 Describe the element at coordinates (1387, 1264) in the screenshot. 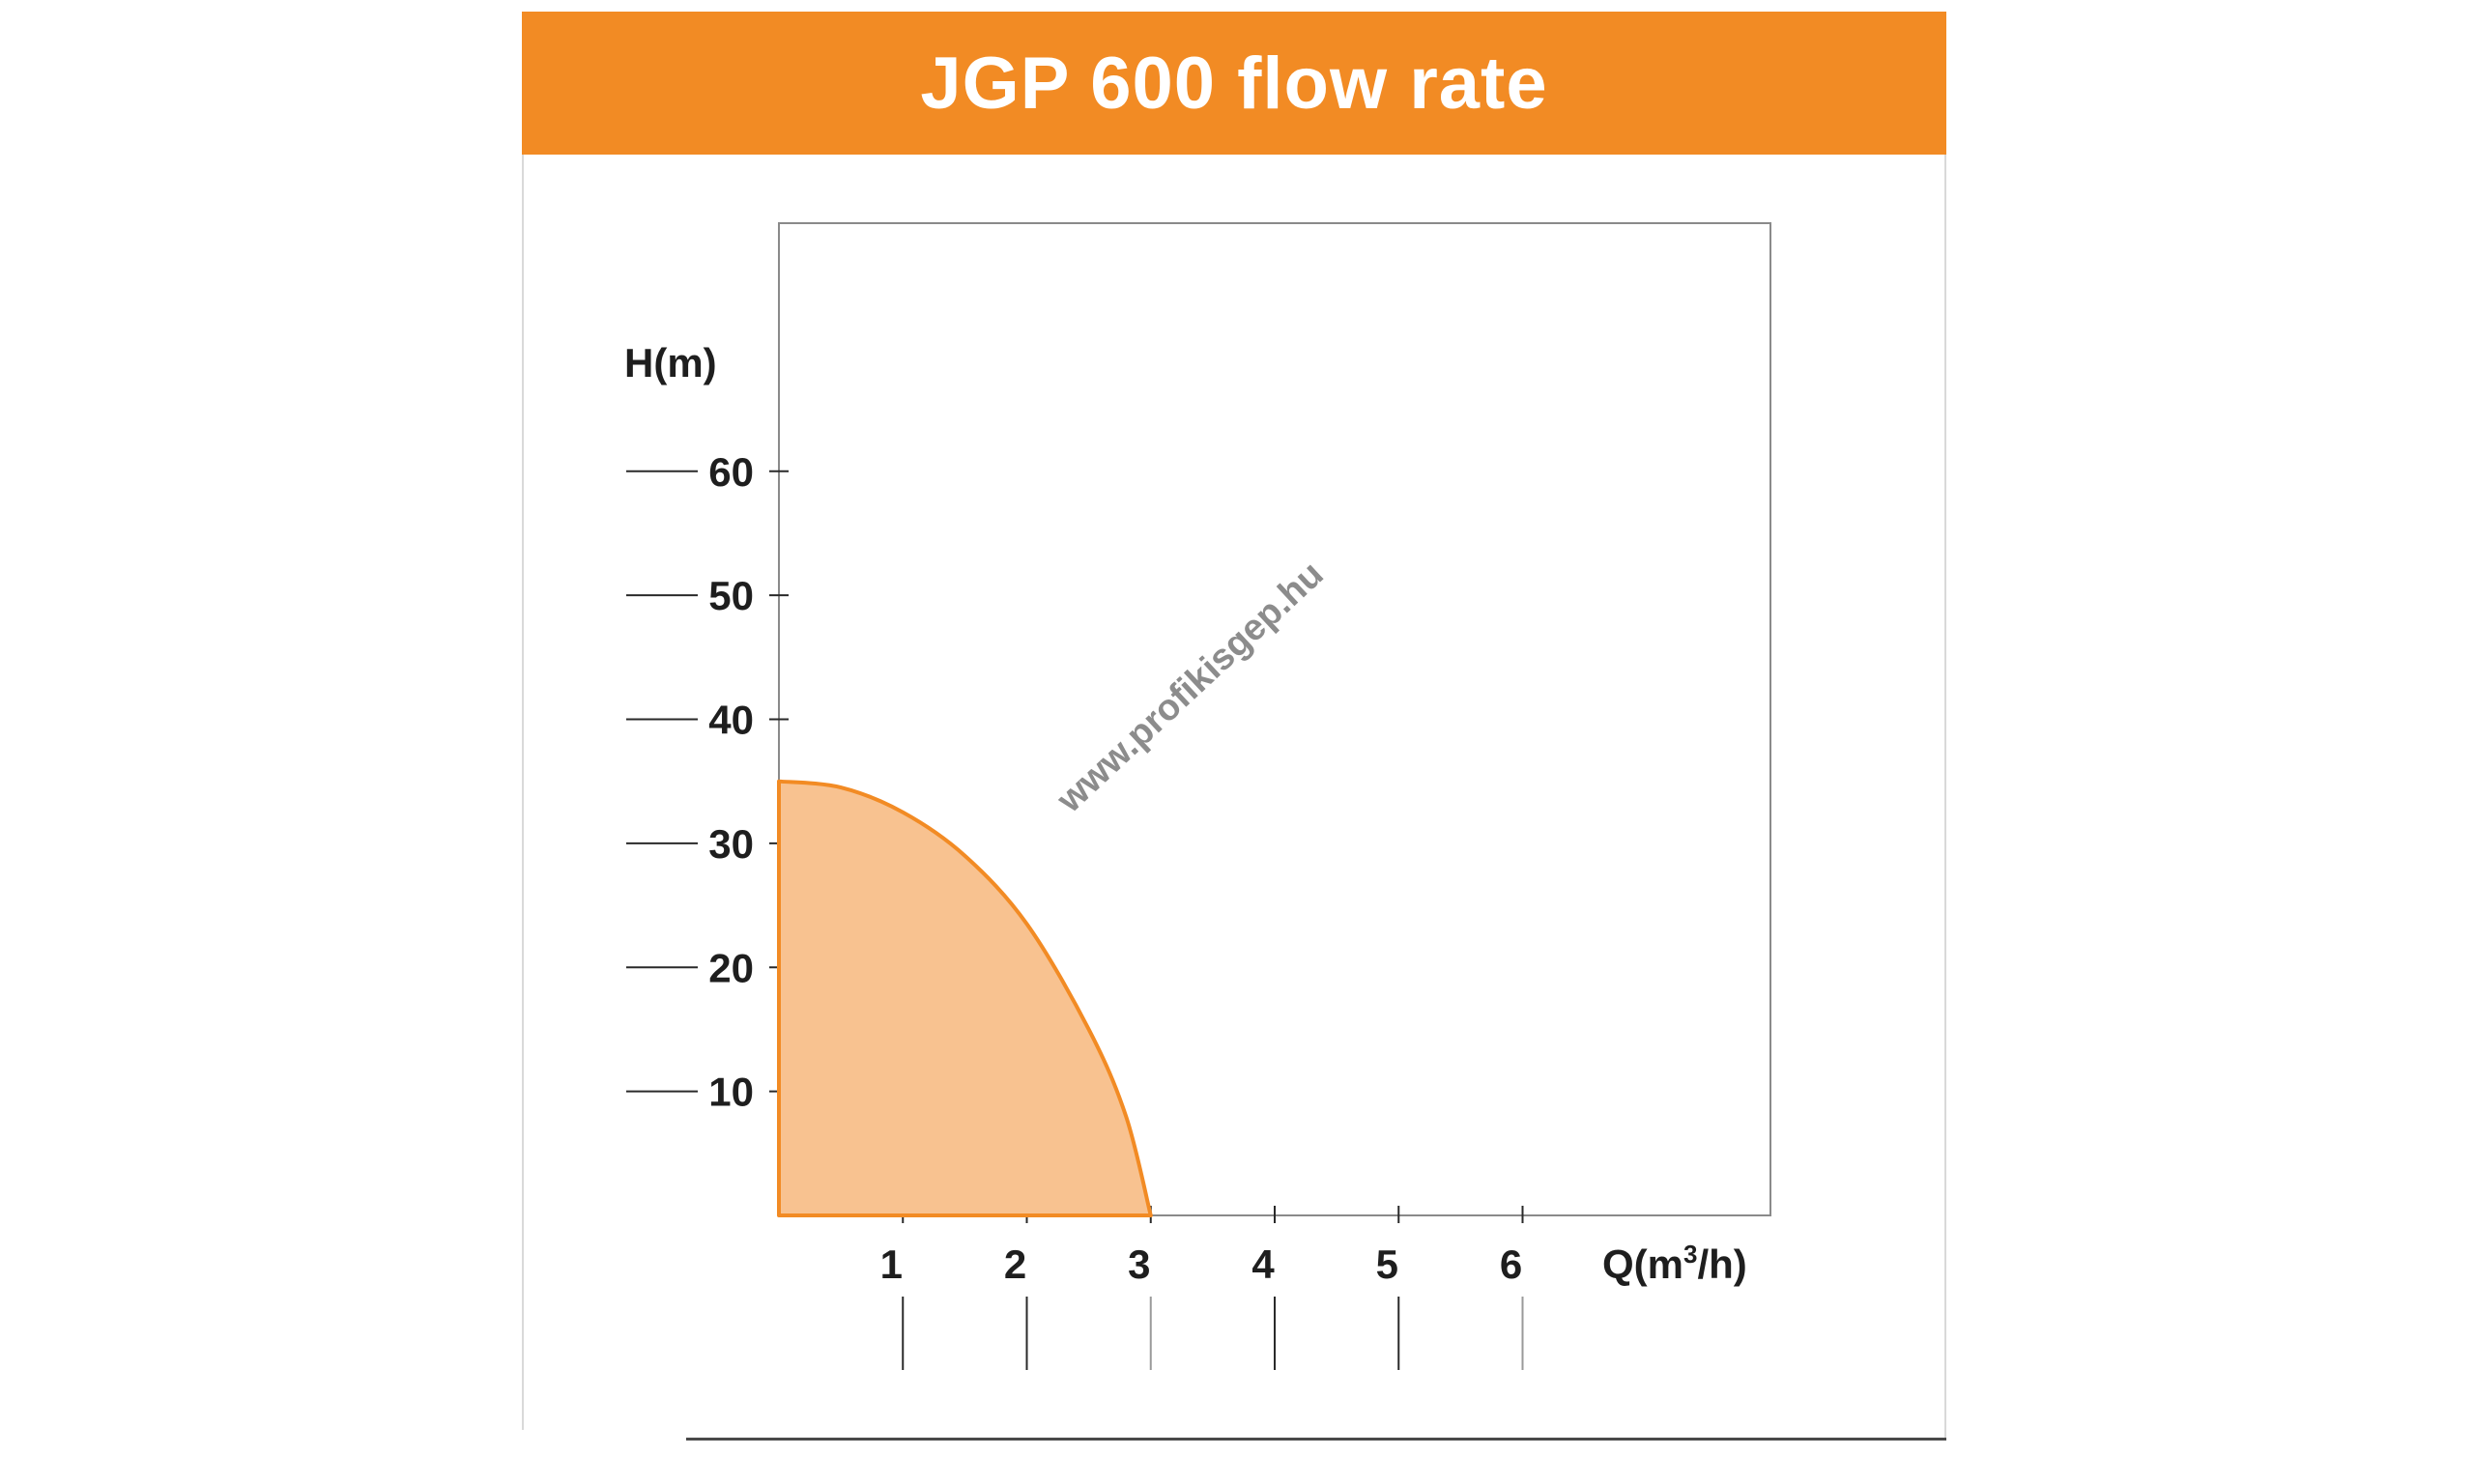

I see `x-tick-label-5: 5` at that location.